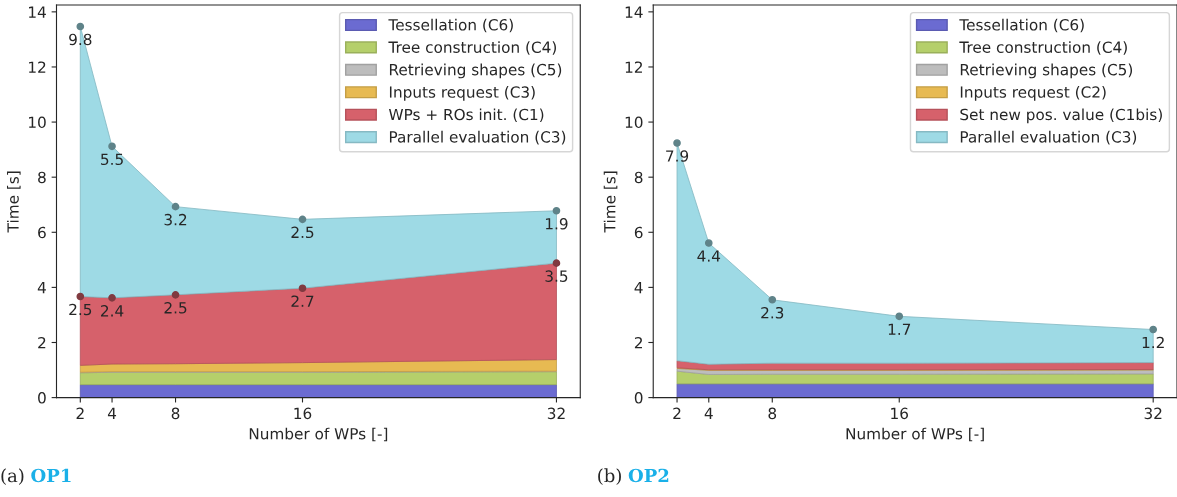 The height and width of the screenshot is (497, 1177). I want to click on data-label: 1.9, so click(556, 224).